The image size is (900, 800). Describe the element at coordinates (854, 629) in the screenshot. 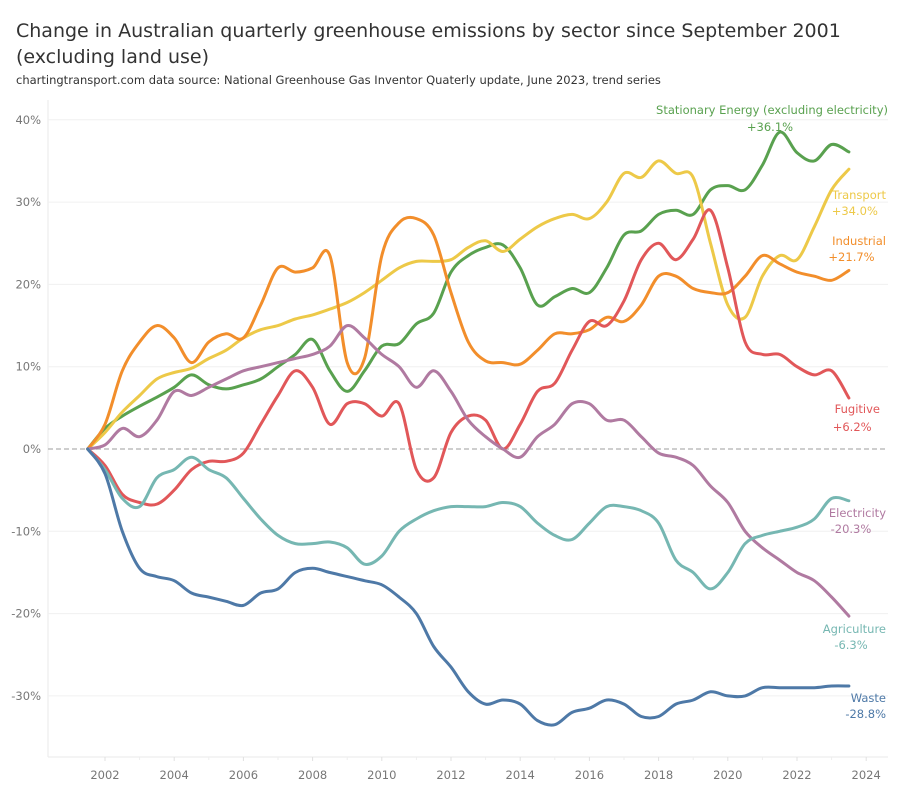

I see `series-label-agriculture: Agriculture` at that location.